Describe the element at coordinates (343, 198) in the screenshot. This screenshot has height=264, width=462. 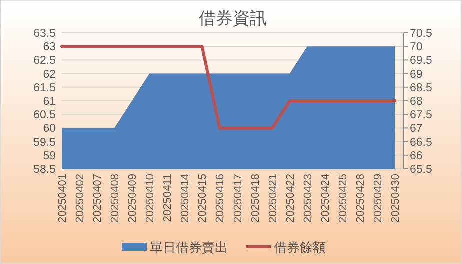
I see `x-tick-label: 20250425` at that location.